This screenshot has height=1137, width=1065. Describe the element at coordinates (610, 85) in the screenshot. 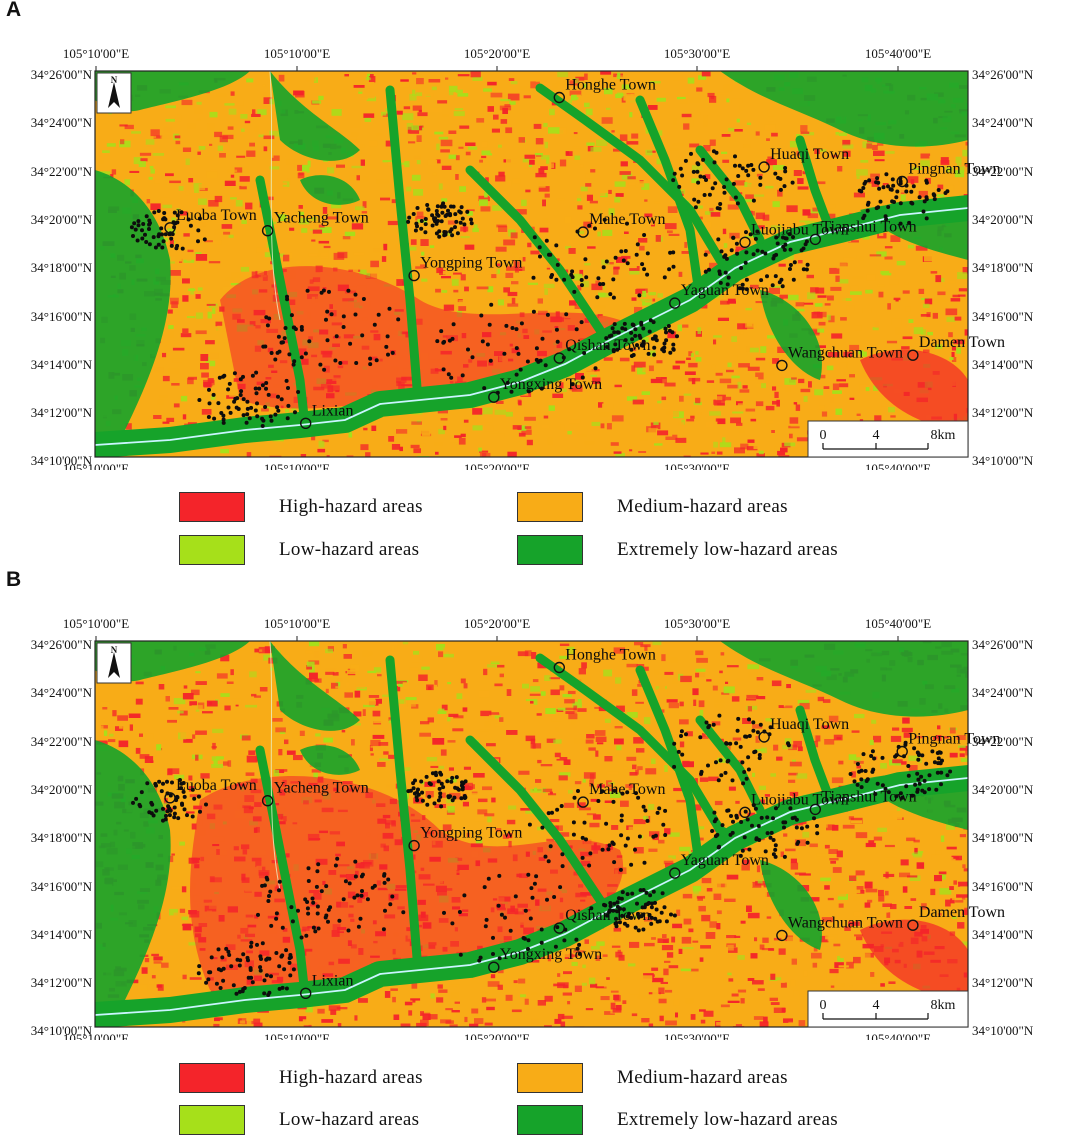

I see `town-label: Honghe Town` at that location.